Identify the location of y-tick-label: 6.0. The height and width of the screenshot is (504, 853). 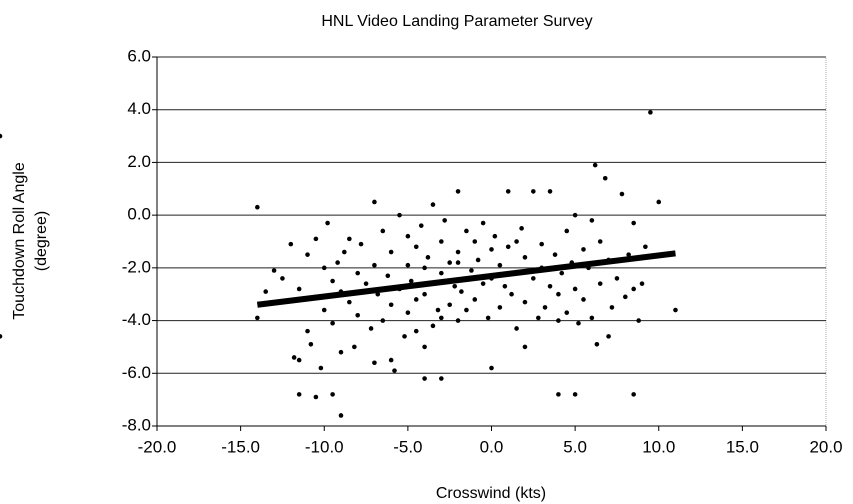
(139, 55).